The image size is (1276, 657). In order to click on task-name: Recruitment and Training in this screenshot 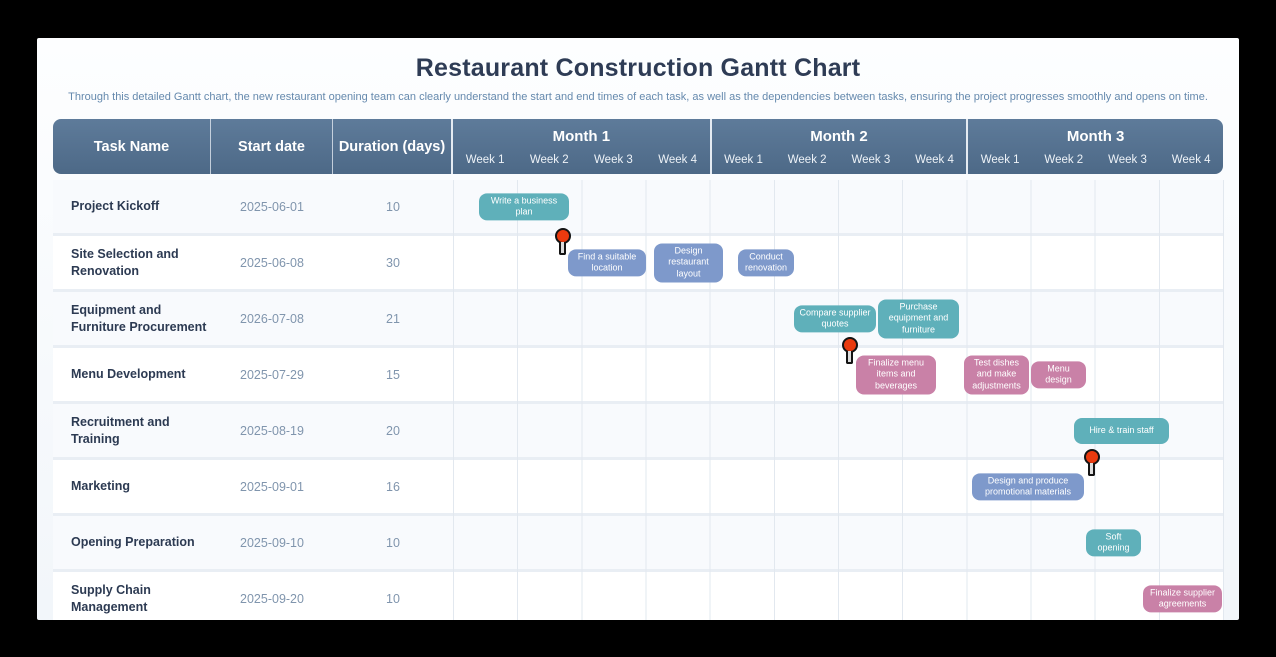, I will do `click(120, 430)`.